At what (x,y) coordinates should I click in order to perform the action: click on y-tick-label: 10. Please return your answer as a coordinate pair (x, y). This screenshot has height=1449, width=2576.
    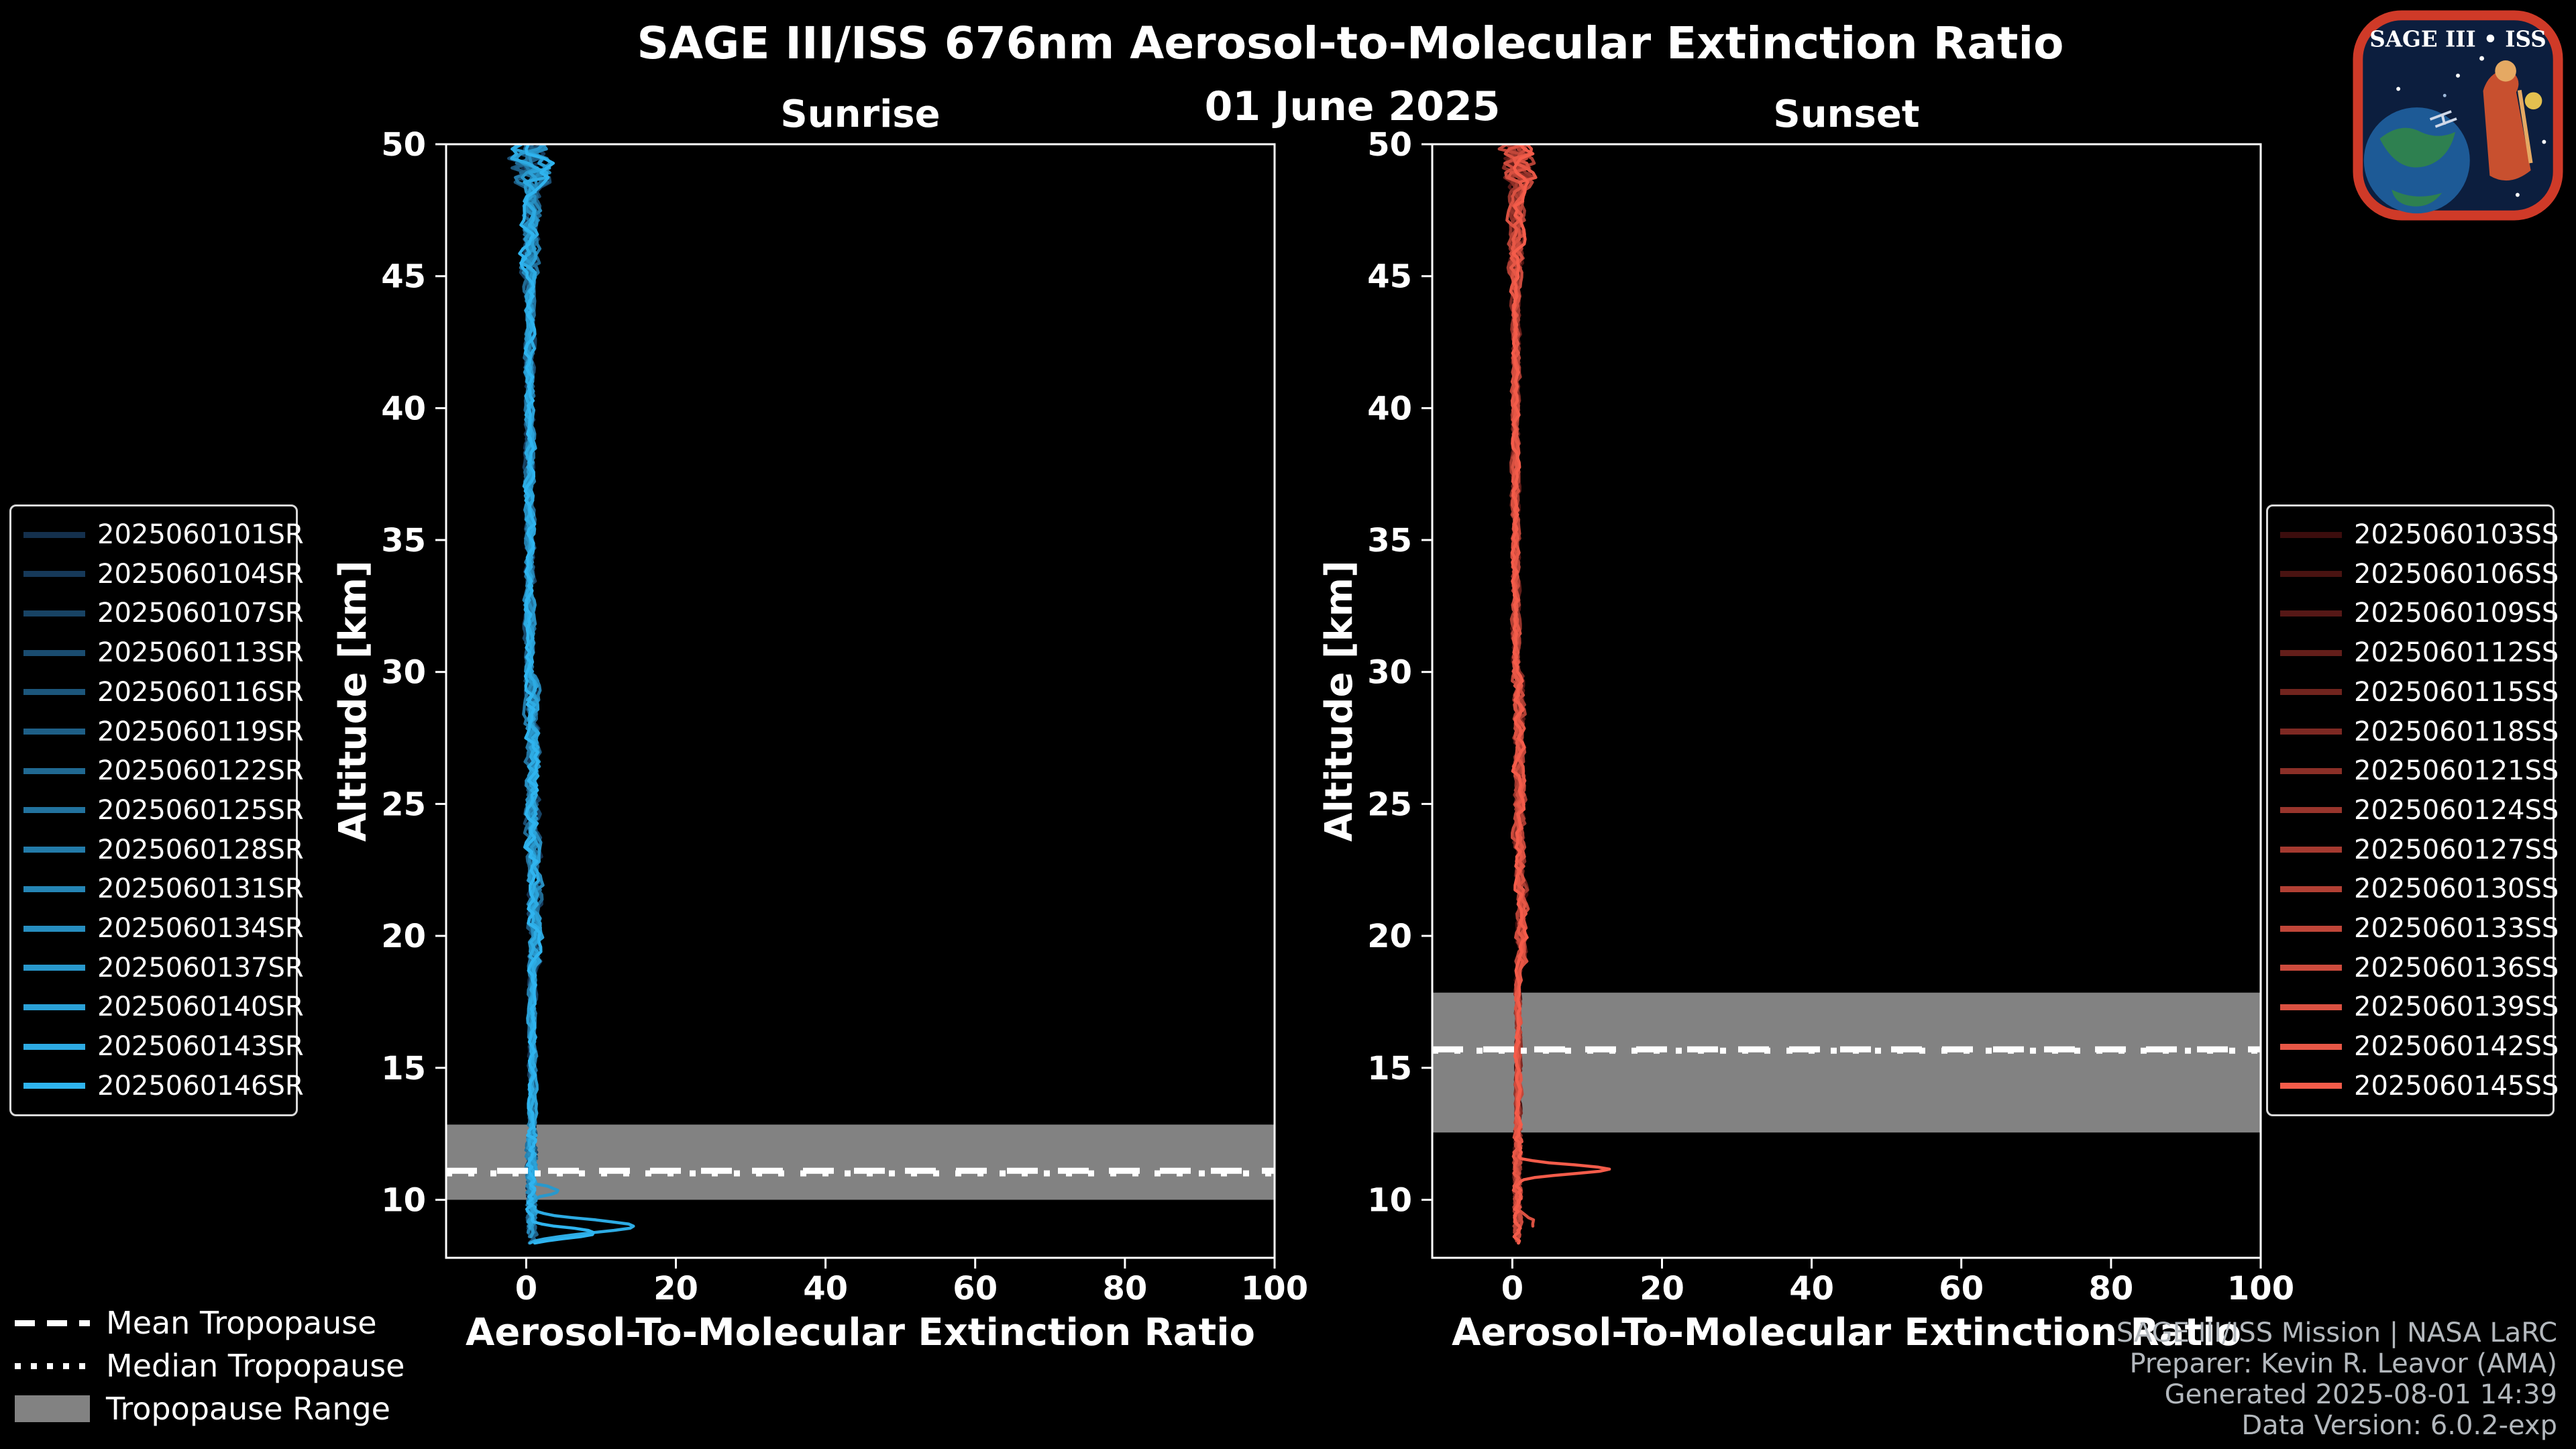
    Looking at the image, I should click on (1389, 1201).